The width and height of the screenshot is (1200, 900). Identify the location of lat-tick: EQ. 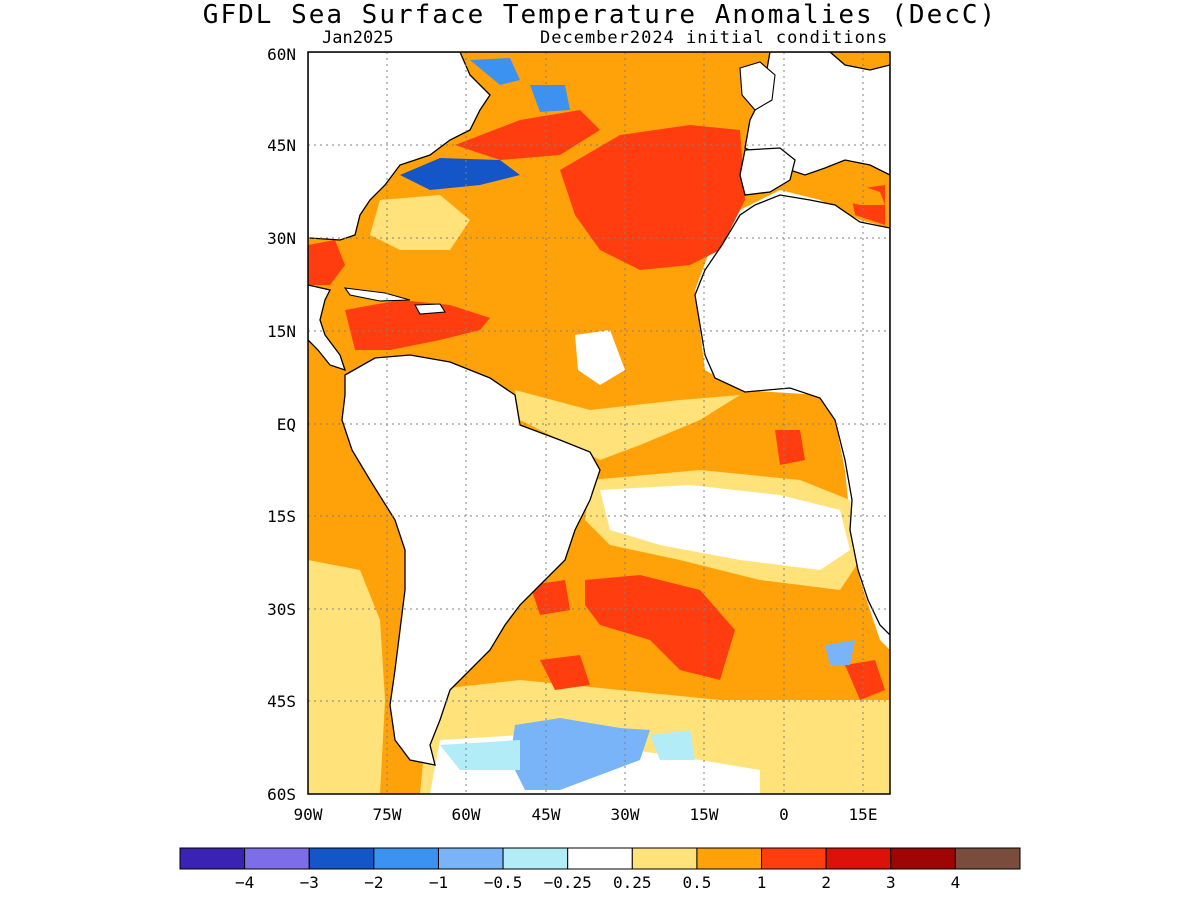
(286, 424).